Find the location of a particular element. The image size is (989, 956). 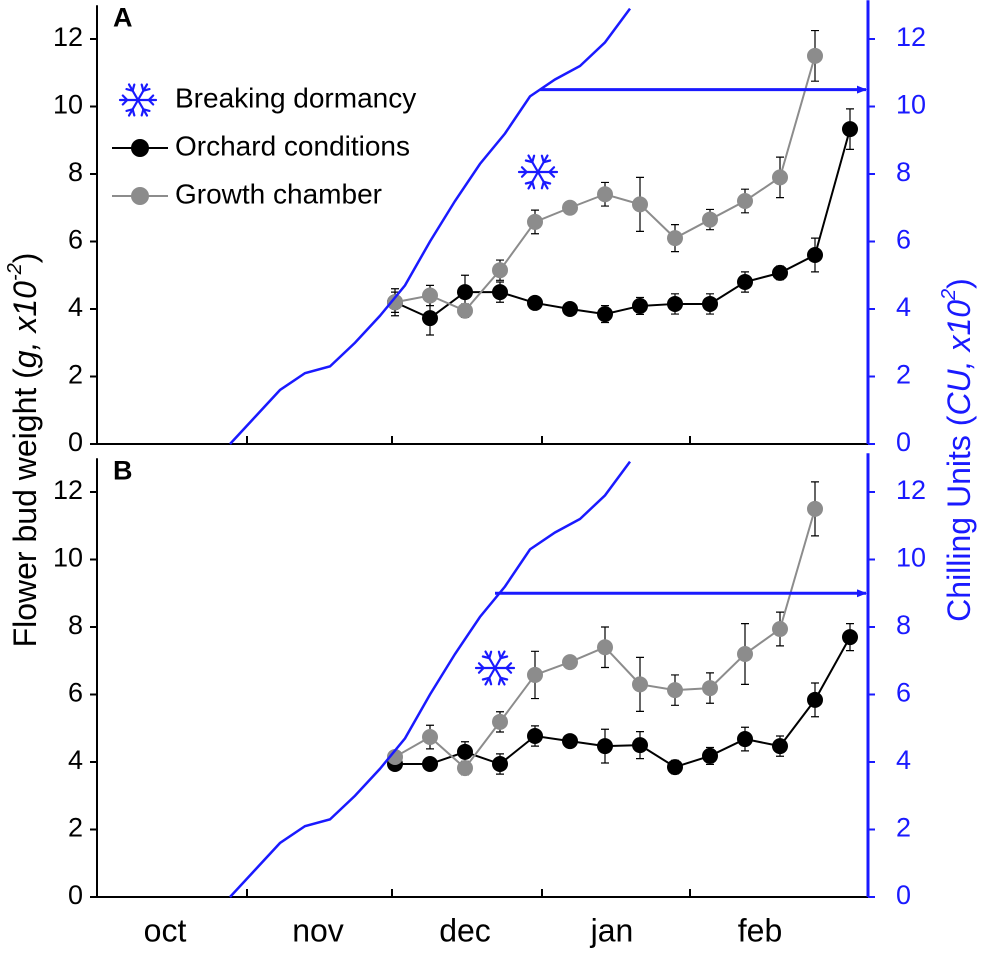

axis-label-part: ) is located at coordinates (959, 283).